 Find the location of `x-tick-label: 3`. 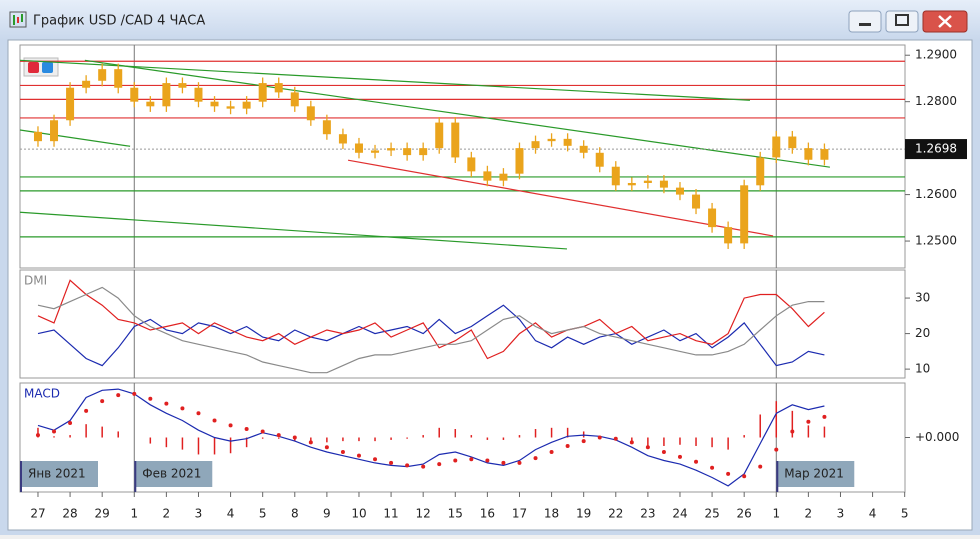

x-tick-label: 3 is located at coordinates (841, 514).